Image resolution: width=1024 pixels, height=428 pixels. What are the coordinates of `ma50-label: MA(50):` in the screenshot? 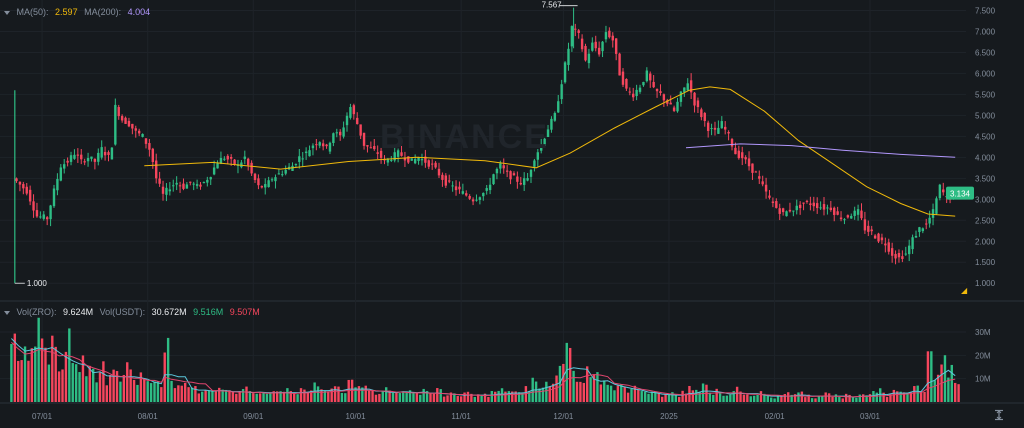 It's located at (32, 12).